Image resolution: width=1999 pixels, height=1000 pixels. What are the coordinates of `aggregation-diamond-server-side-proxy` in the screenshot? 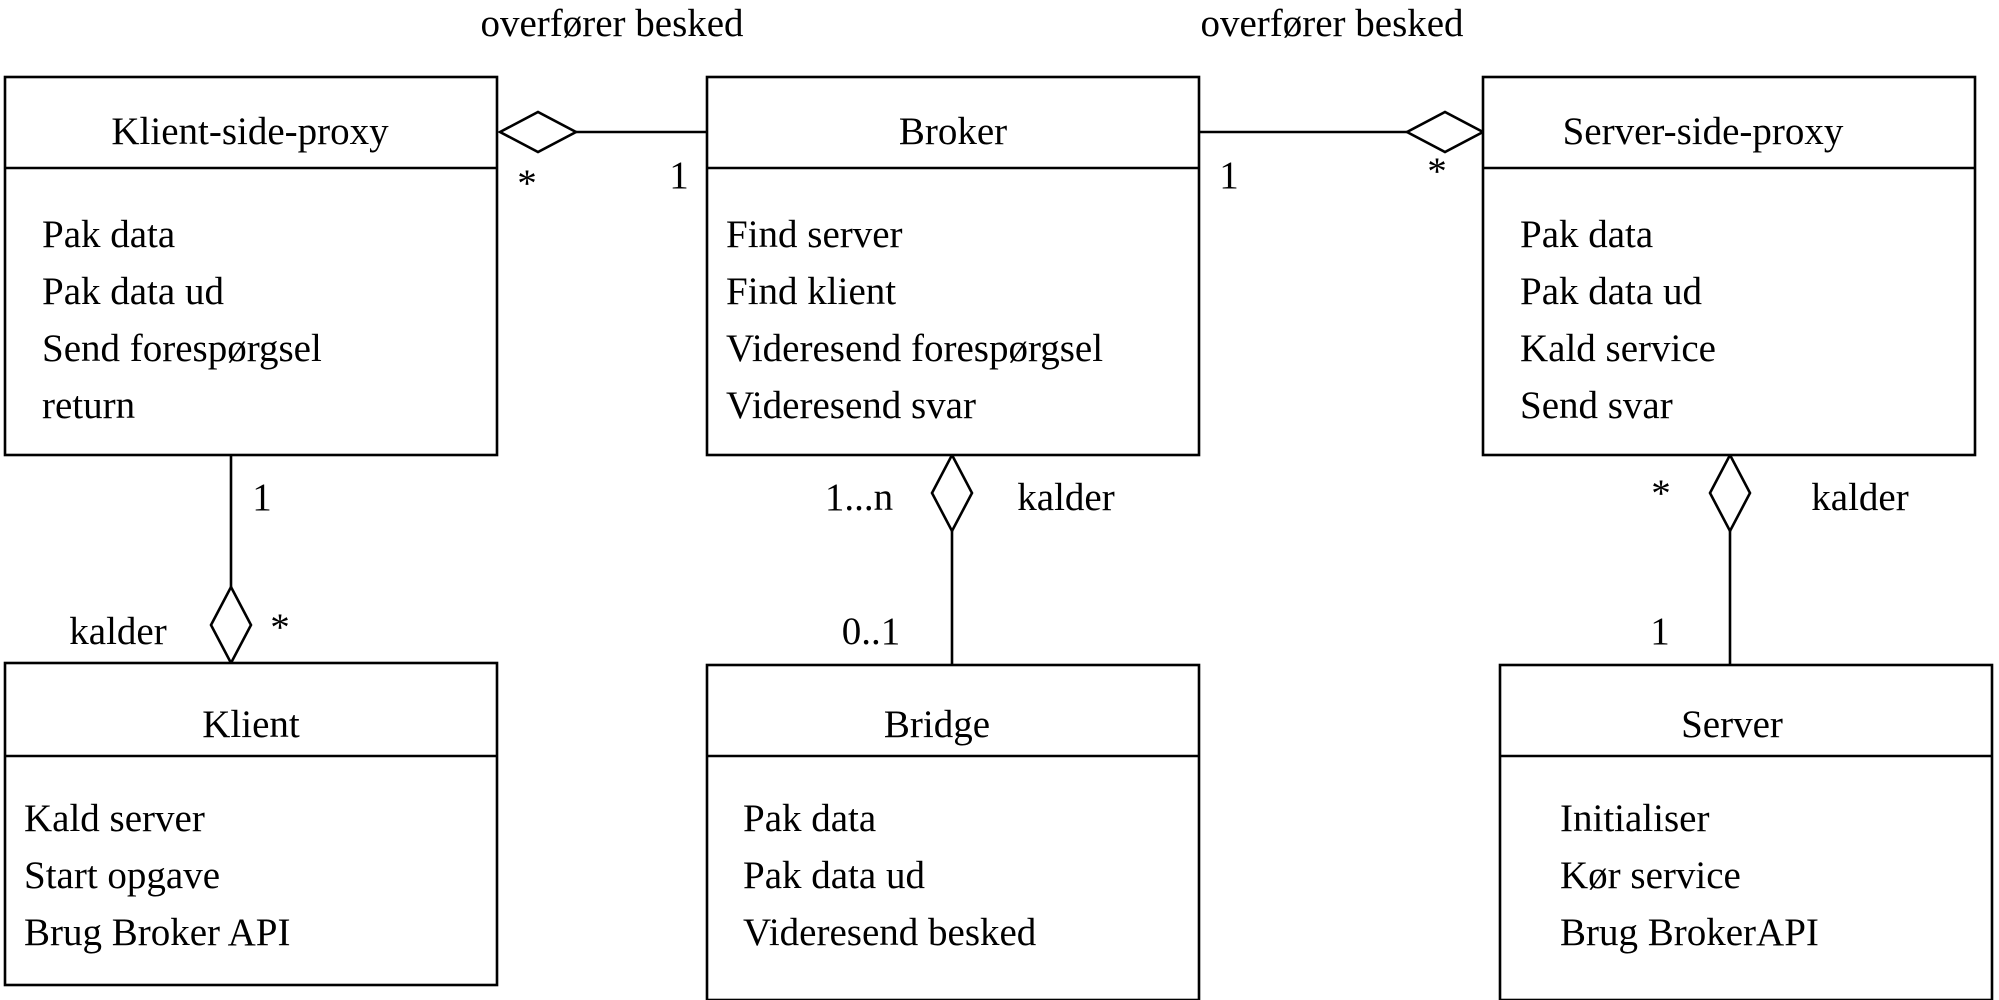 It's located at (1445, 132).